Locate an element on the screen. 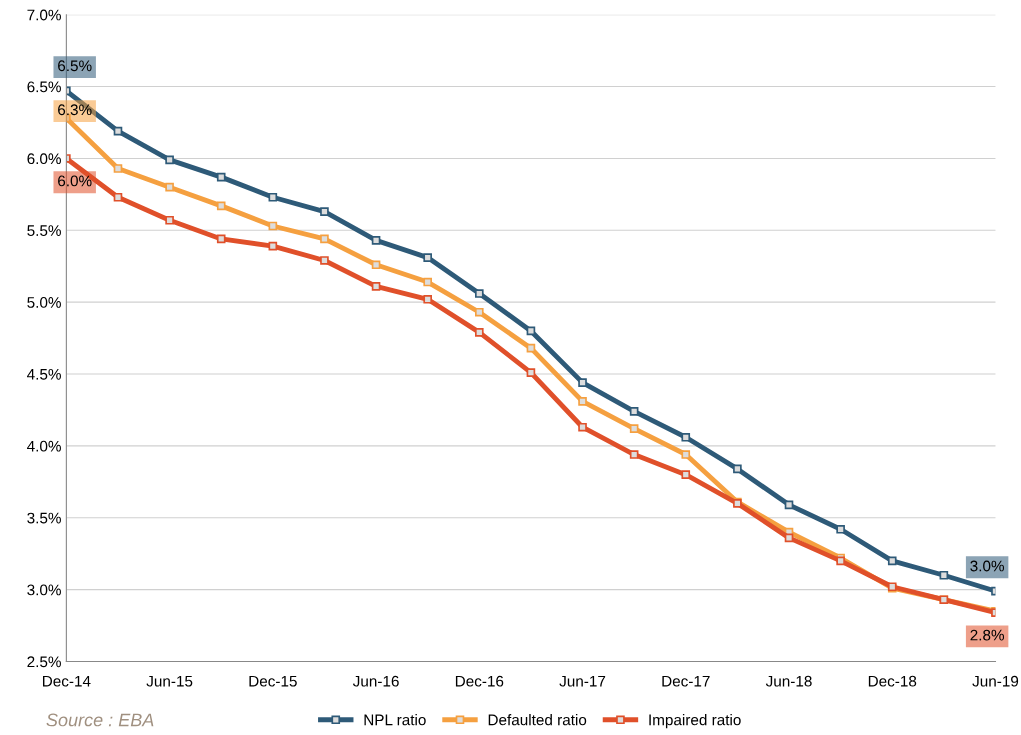 Image resolution: width=1021 pixels, height=735 pixels. y-tick-label: 2.5% is located at coordinates (44, 662).